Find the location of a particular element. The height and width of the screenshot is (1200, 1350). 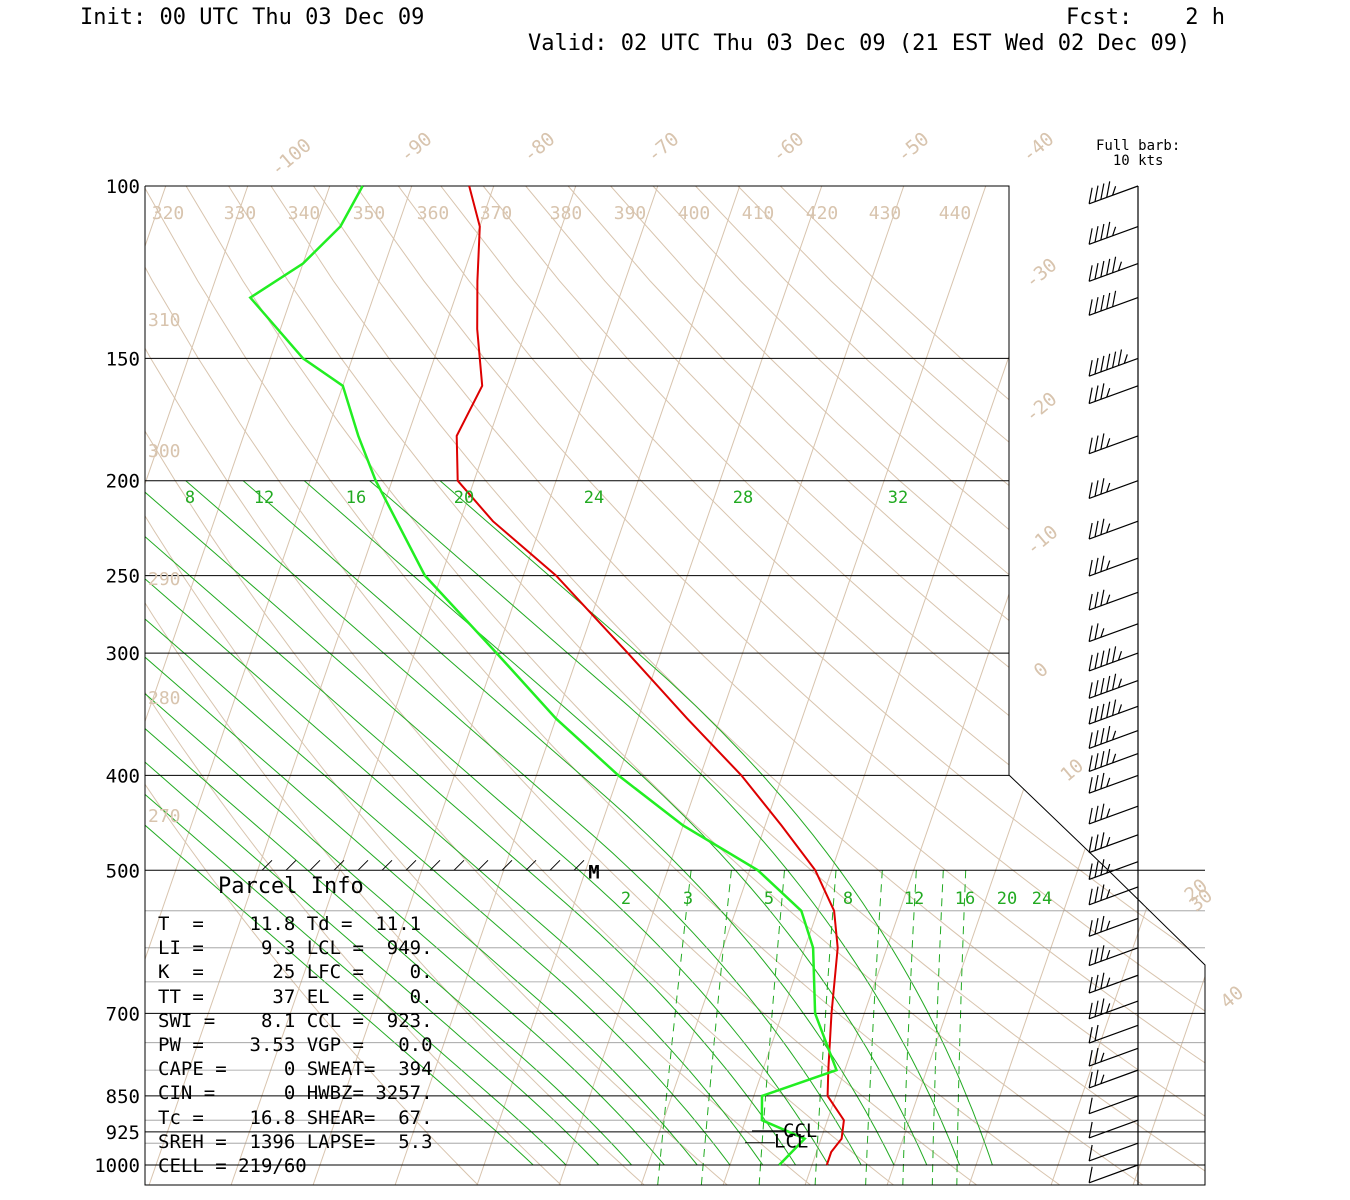

theta-label: 440 is located at coordinates (955, 213).